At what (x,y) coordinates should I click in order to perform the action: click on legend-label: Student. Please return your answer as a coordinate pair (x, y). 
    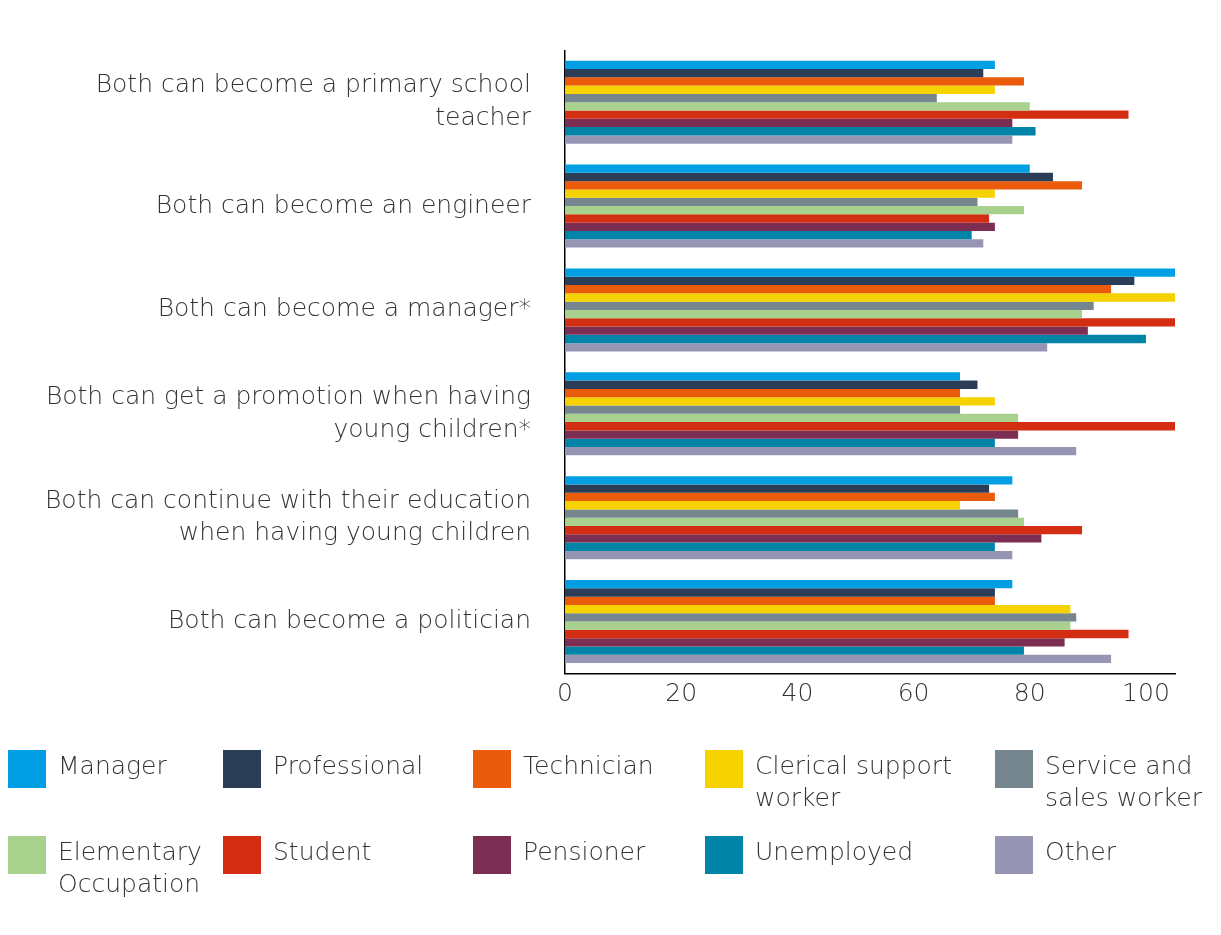
    Looking at the image, I should click on (322, 852).